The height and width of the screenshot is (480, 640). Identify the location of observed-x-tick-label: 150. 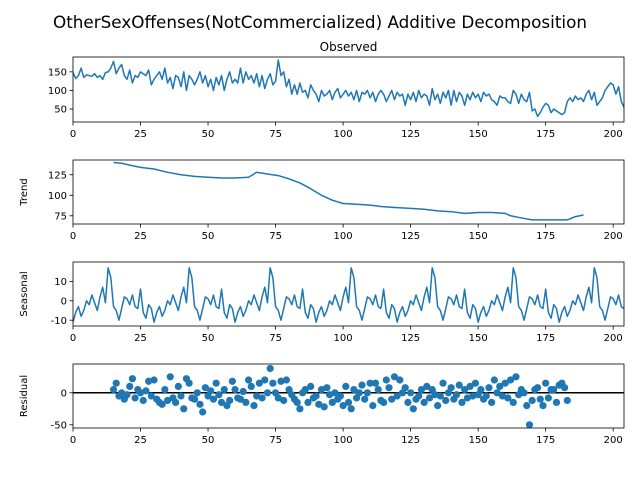
(478, 134).